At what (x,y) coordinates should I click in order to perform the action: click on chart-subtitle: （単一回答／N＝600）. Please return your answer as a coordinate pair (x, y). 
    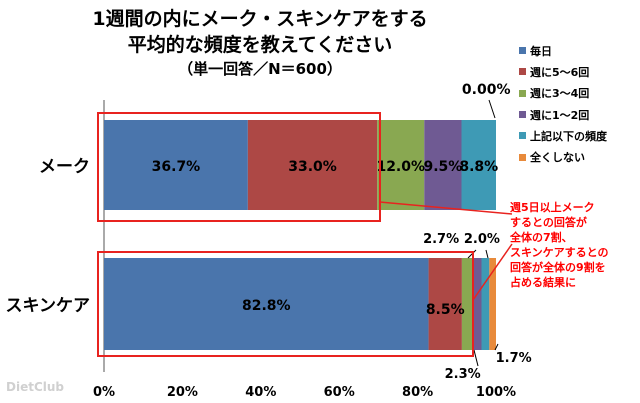
    Looking at the image, I should click on (260, 69).